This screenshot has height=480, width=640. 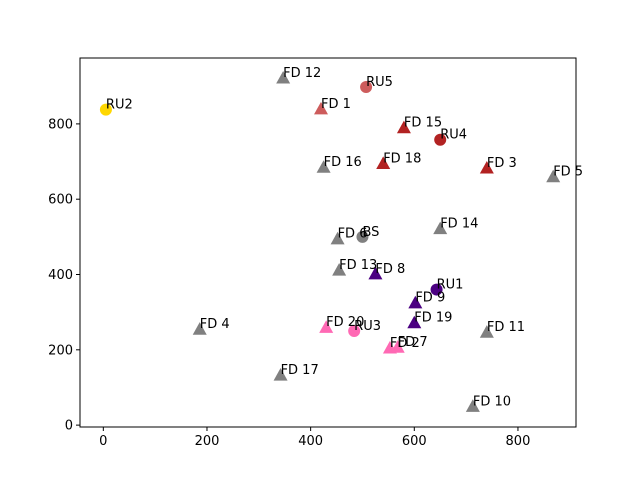 I want to click on point-ru5, so click(x=366, y=86).